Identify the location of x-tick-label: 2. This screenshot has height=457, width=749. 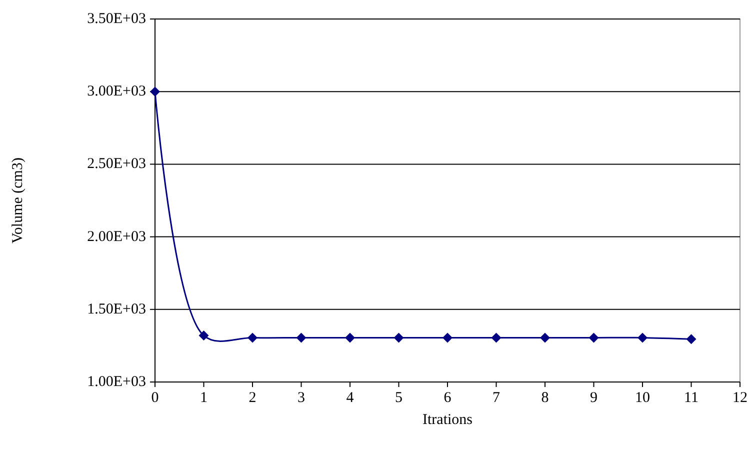
(252, 398).